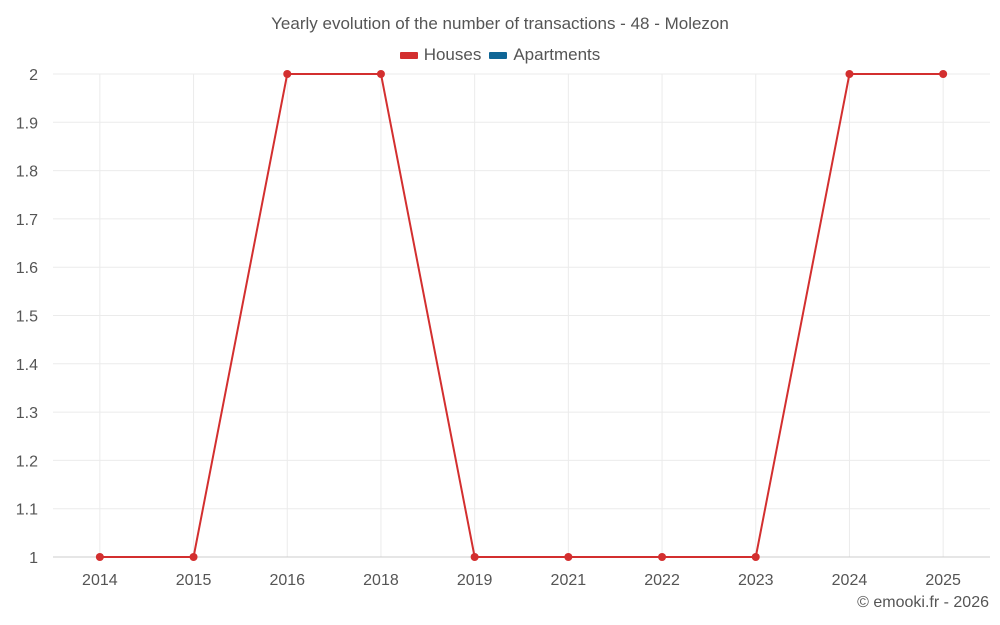 The width and height of the screenshot is (1000, 625). Describe the element at coordinates (27, 365) in the screenshot. I see `y-tick-label: 1.4` at that location.